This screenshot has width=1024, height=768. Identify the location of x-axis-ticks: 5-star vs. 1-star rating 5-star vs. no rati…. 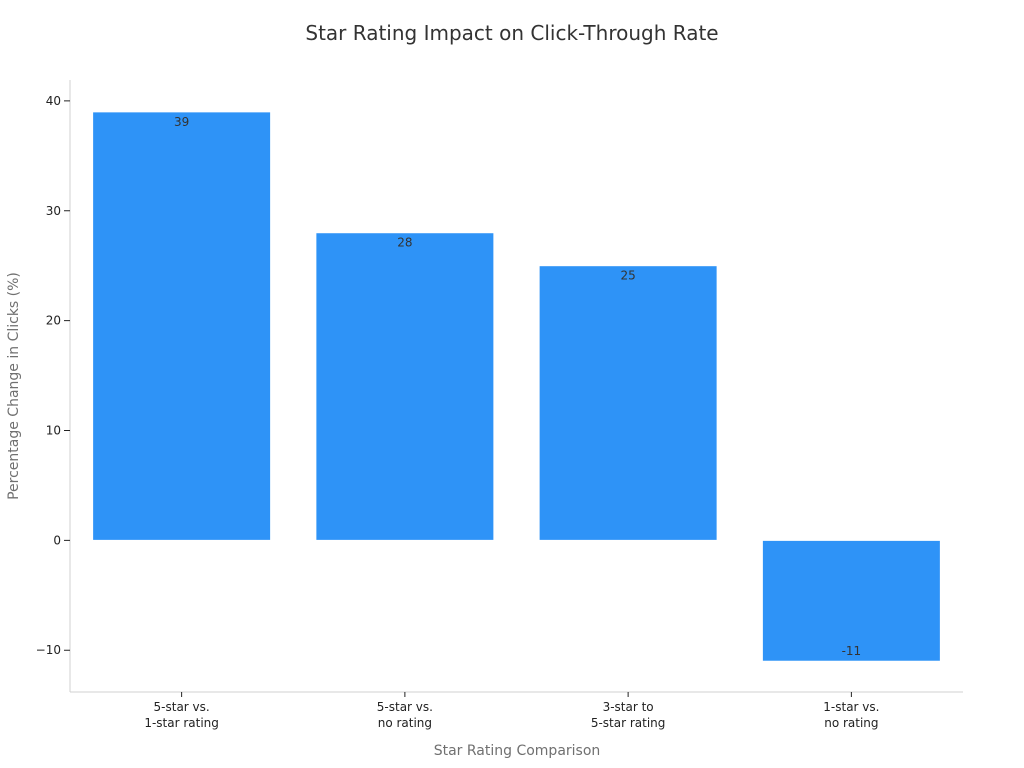
(511, 711).